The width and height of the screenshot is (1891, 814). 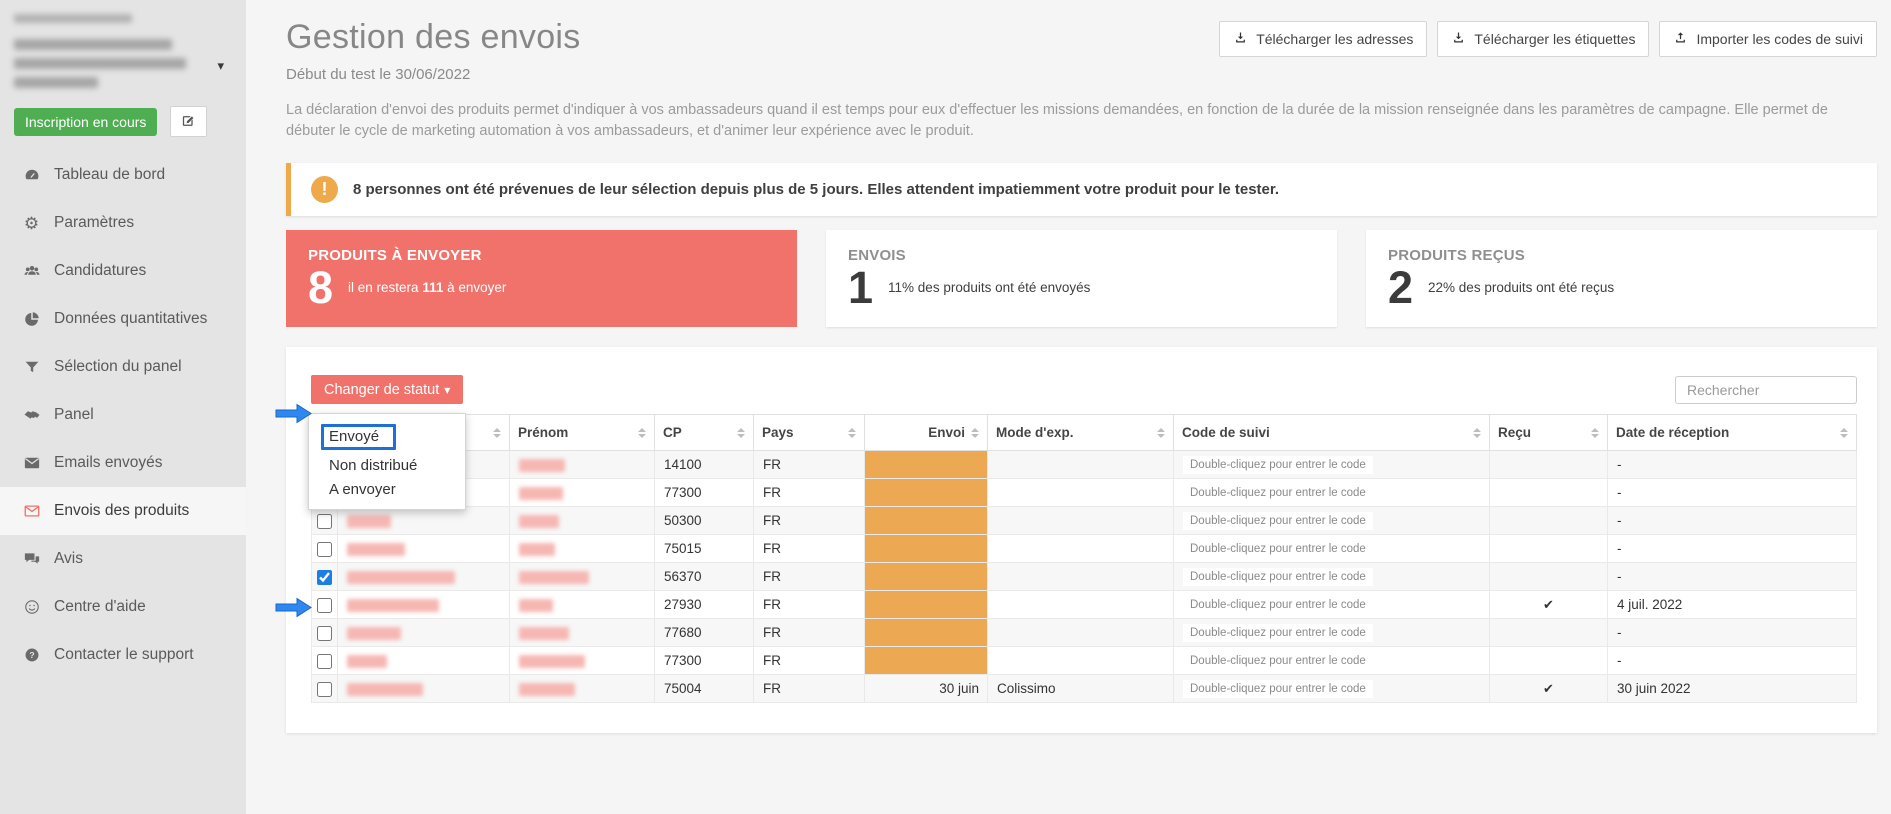 I want to click on redacted-campaign-name, so click(x=73, y=18).